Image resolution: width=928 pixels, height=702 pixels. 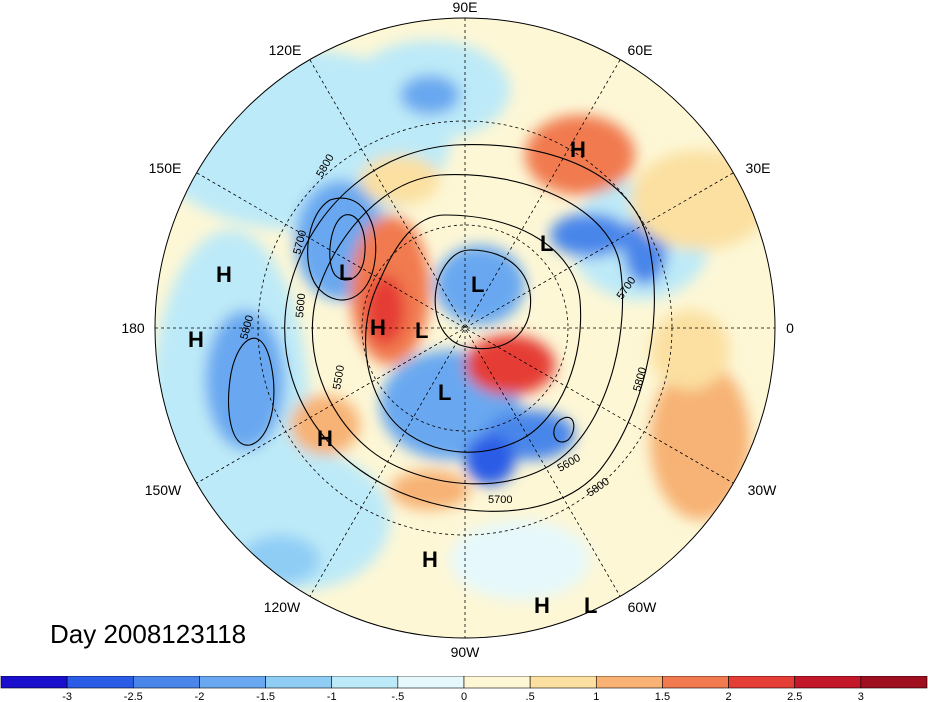 What do you see at coordinates (465, 7) in the screenshot?
I see `lon-label-90e: 90E` at bounding box center [465, 7].